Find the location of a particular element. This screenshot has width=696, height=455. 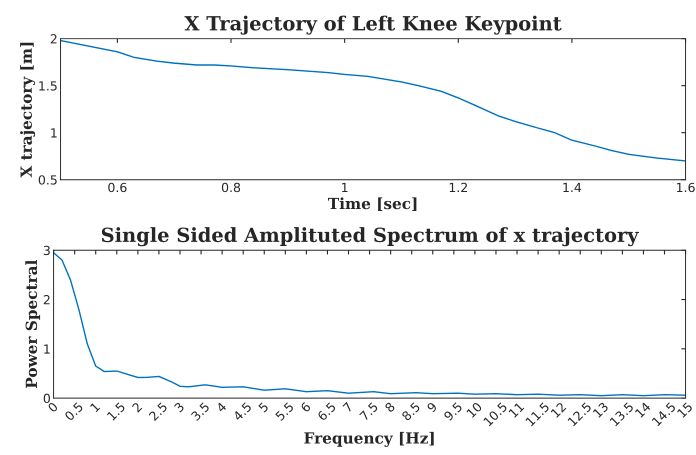

x-tick-label: 9.5 is located at coordinates (453, 412).